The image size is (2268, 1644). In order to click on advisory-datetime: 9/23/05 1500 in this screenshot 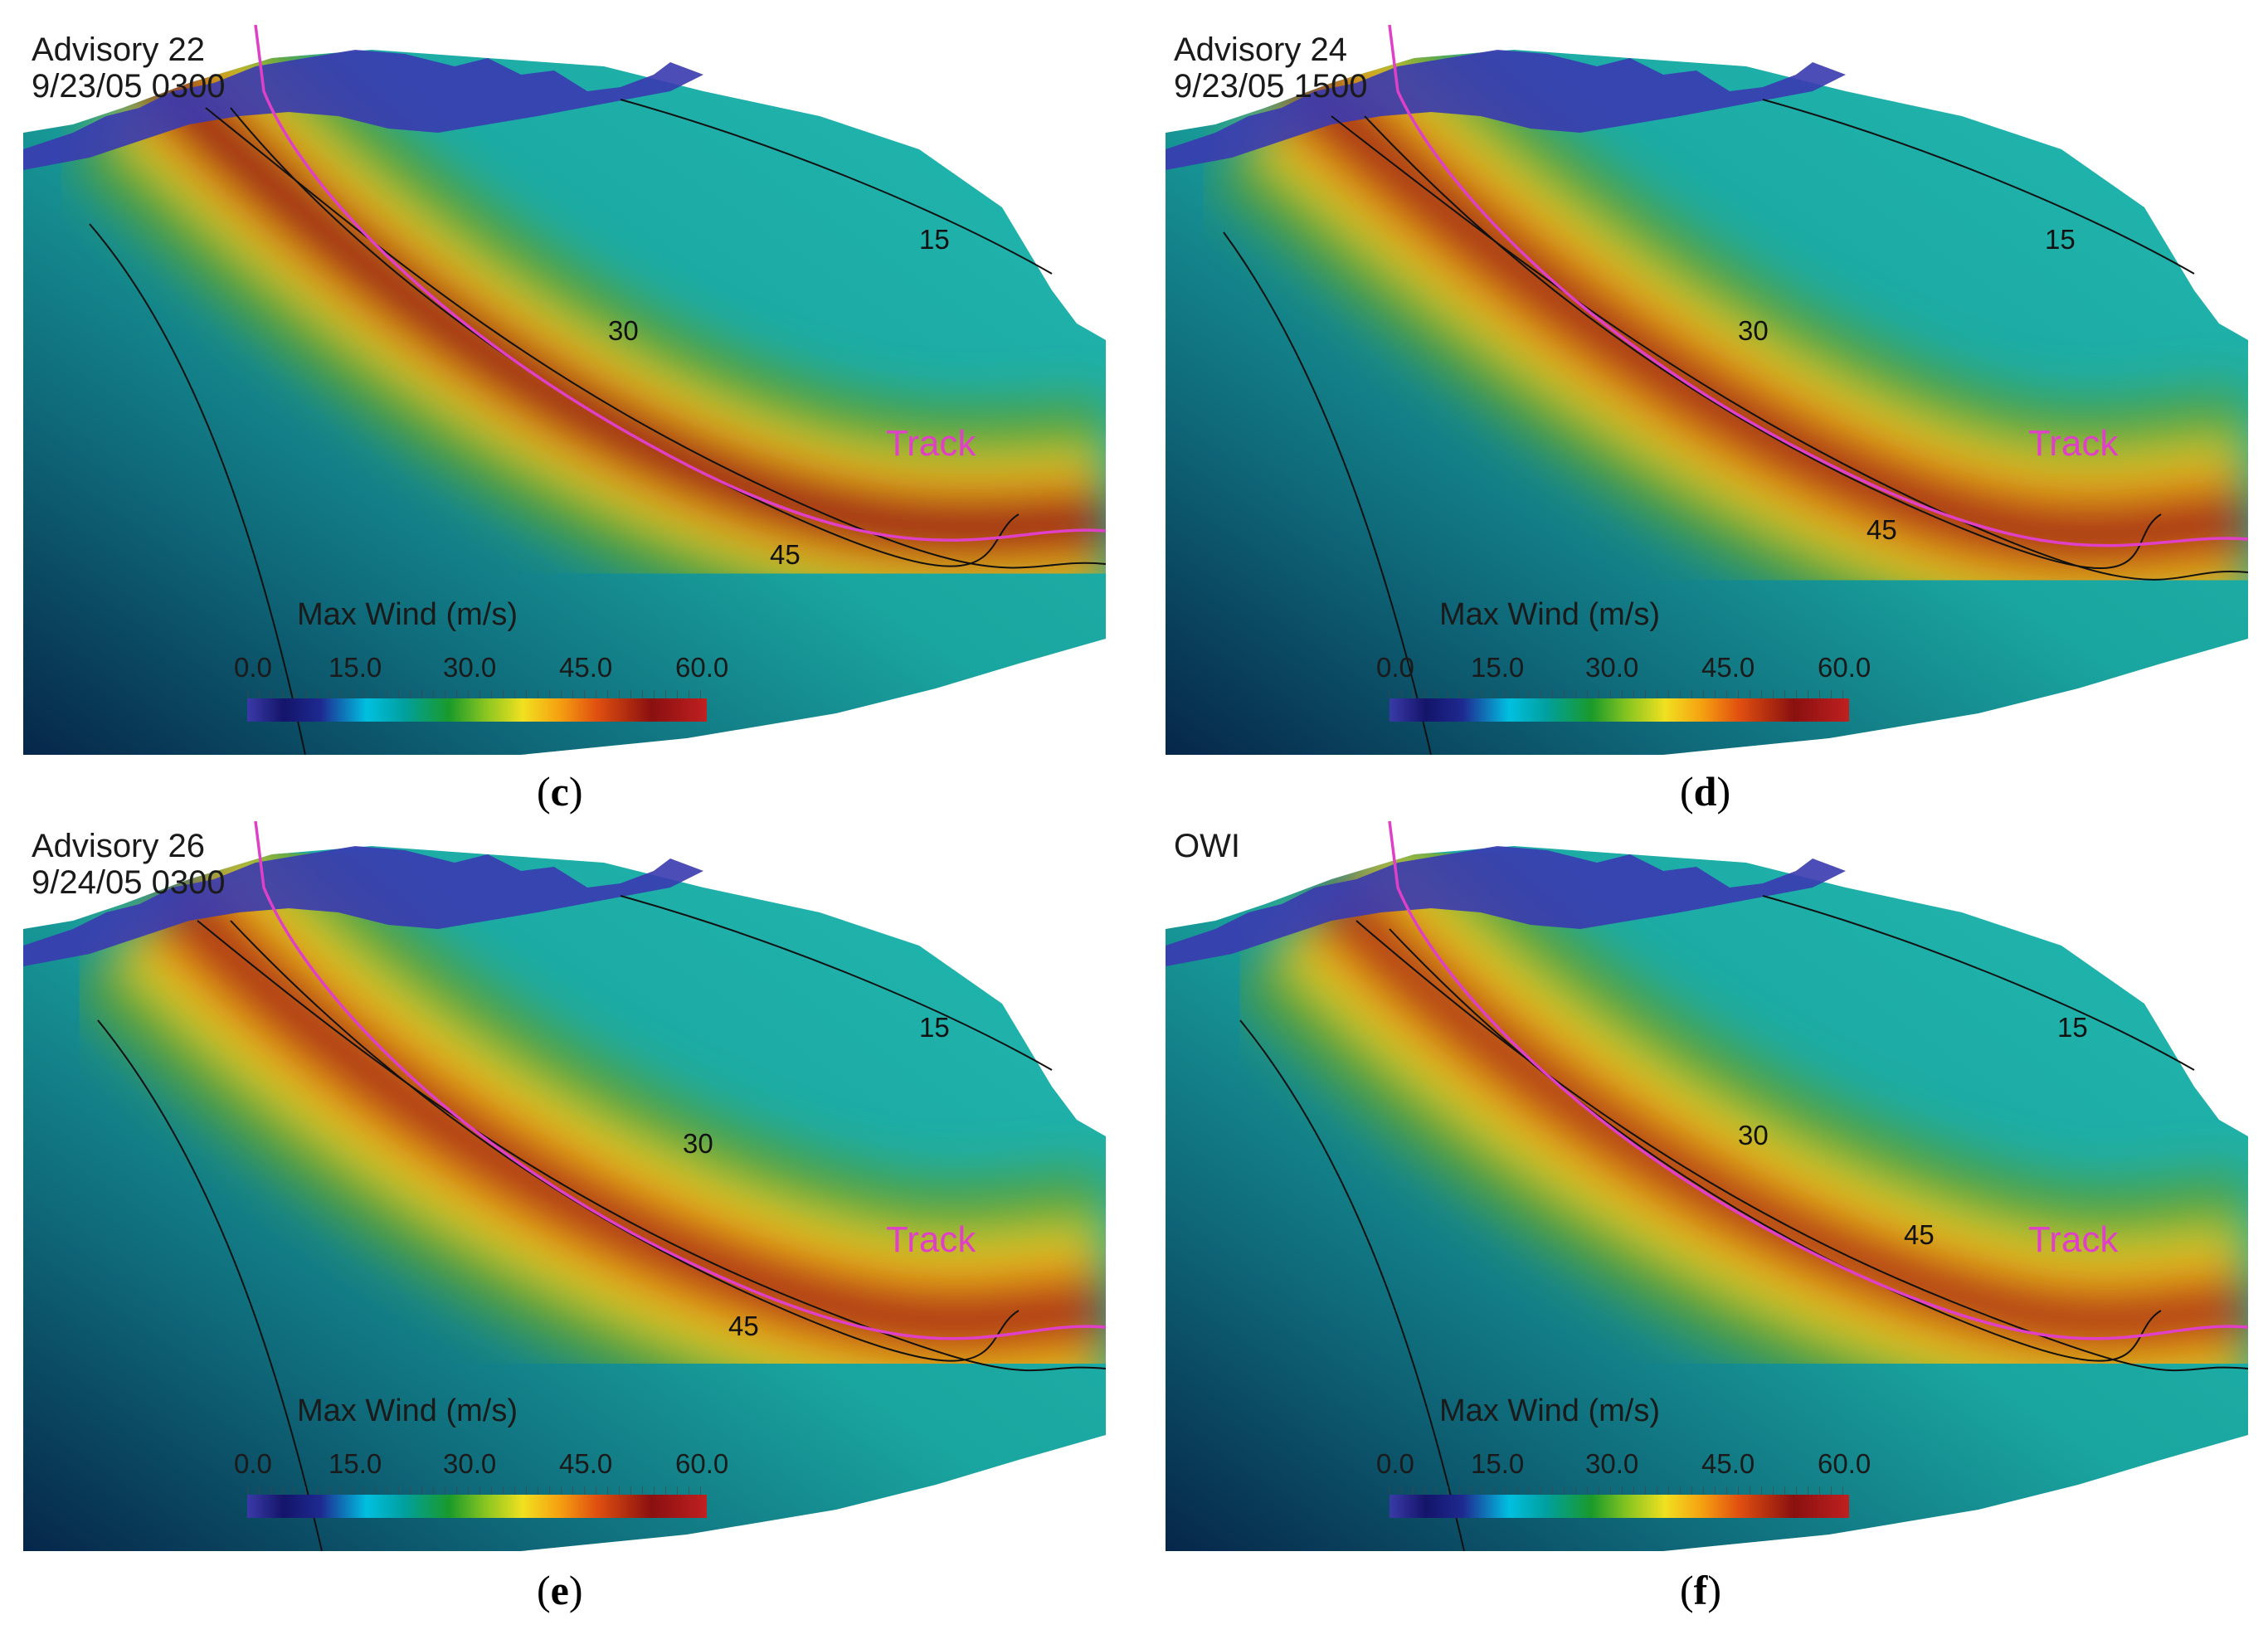, I will do `click(1271, 86)`.